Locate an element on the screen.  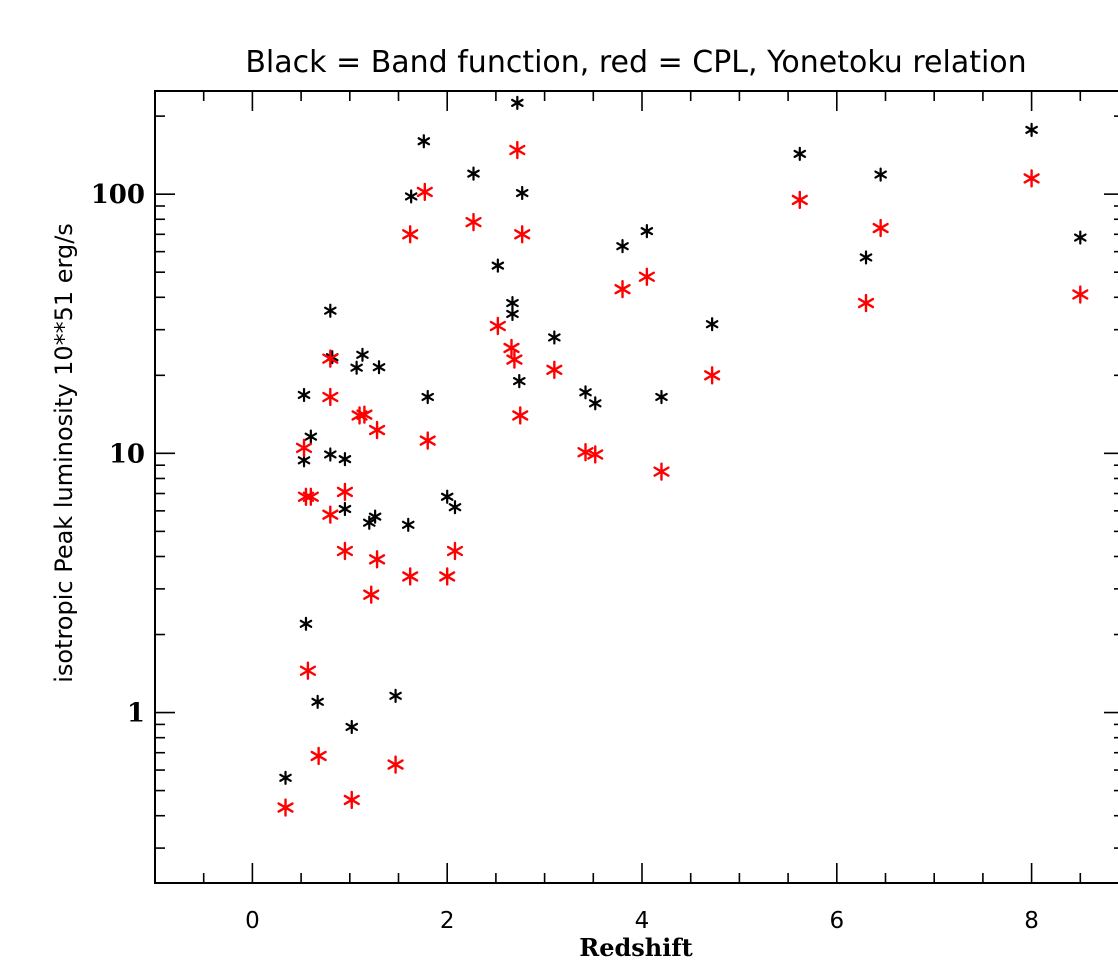
y-tick-label: 10 is located at coordinates (127, 454).